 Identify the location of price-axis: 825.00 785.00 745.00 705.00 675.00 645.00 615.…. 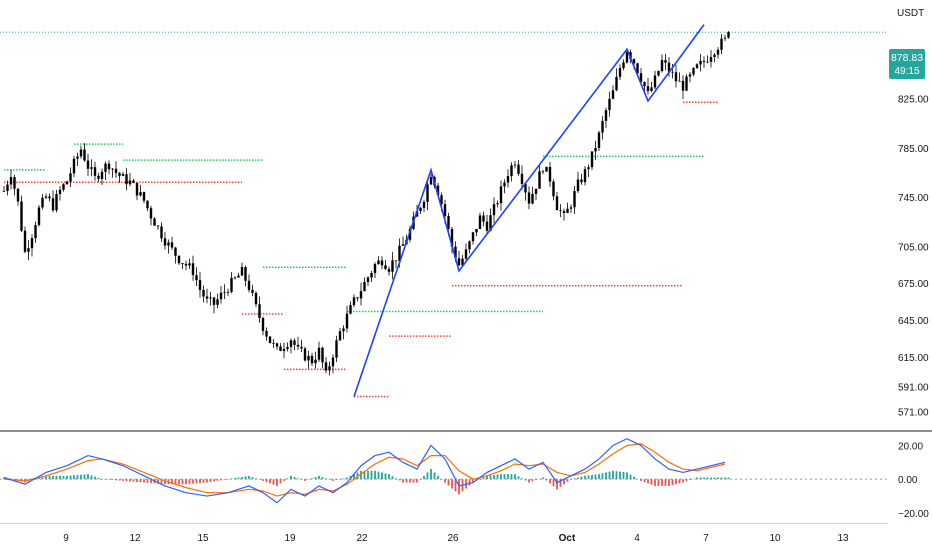
(913, 257).